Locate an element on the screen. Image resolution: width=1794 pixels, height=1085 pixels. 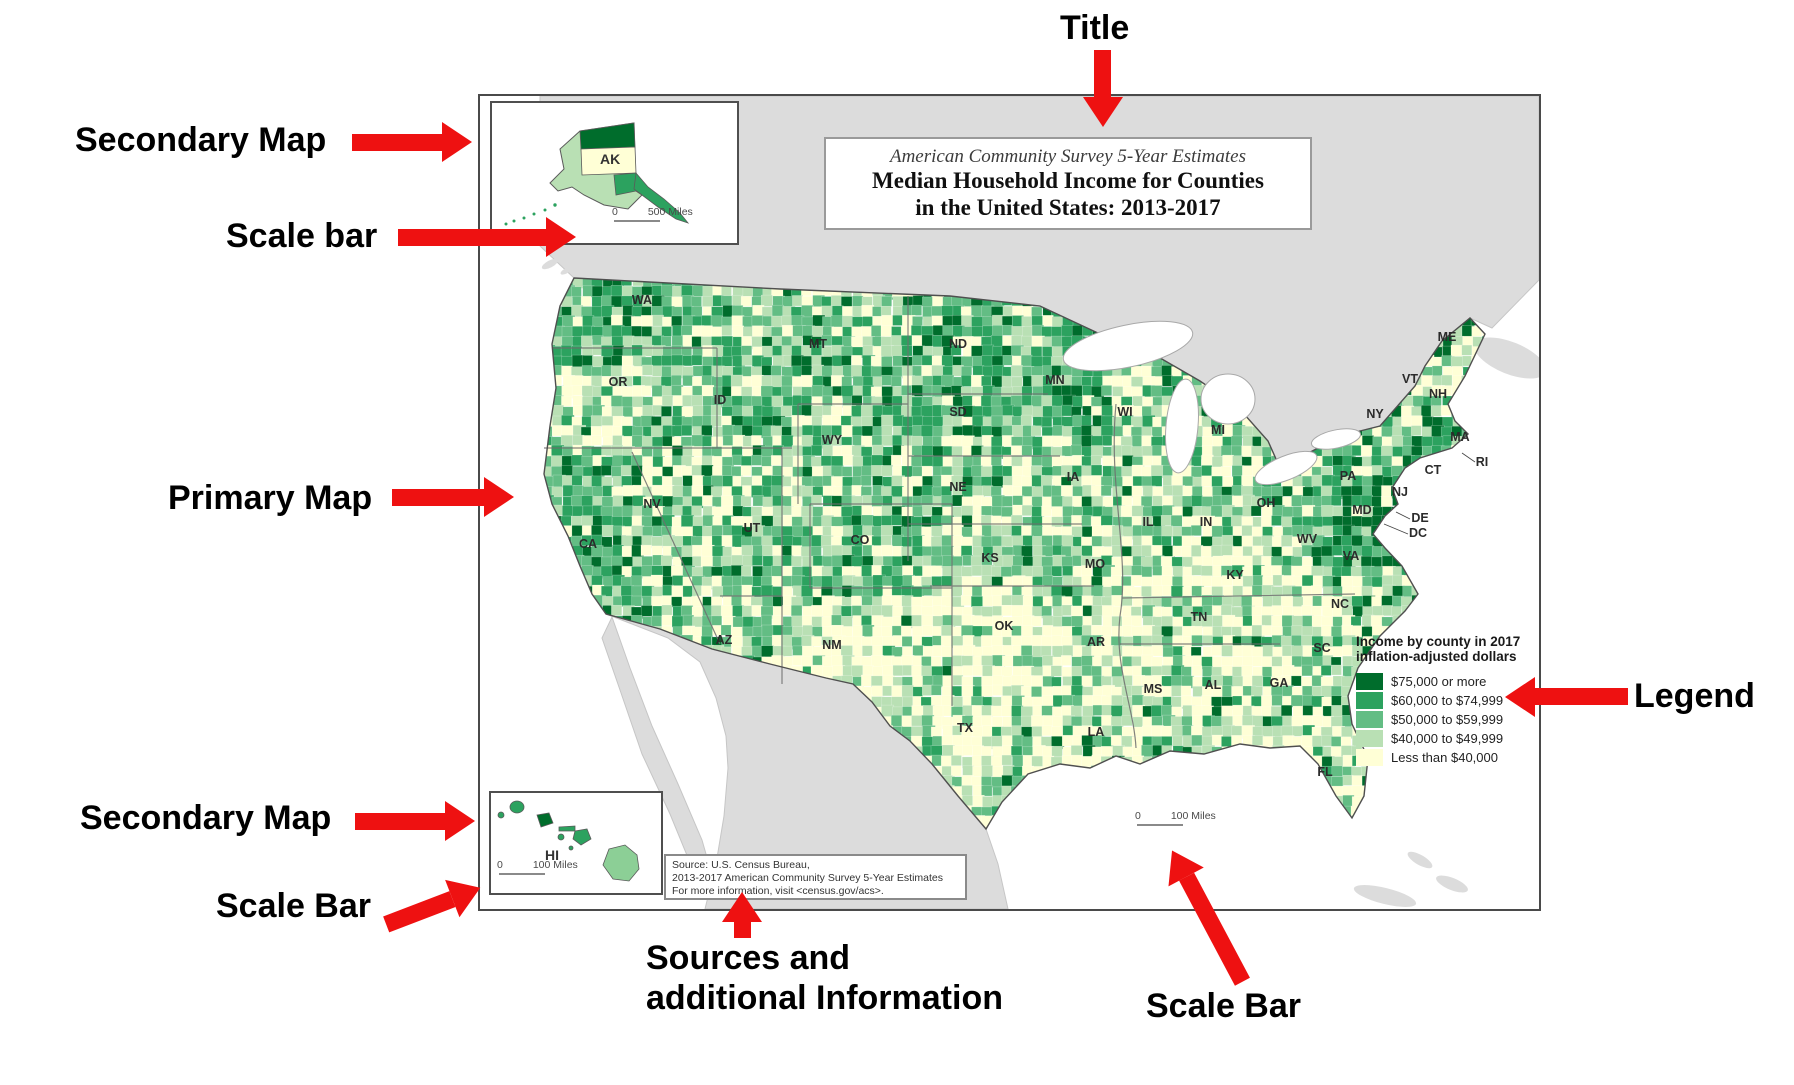
alaska-scale-bar: 0 500 Miles is located at coordinates (652, 214).